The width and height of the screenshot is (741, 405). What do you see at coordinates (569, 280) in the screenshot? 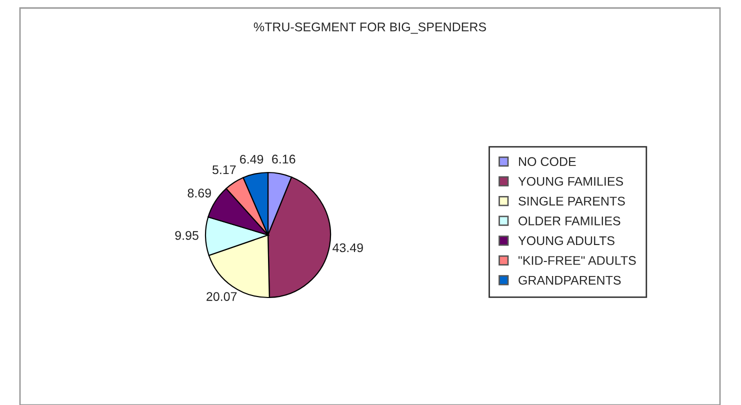
I see `legend-label: GRANDPARENTS` at bounding box center [569, 280].